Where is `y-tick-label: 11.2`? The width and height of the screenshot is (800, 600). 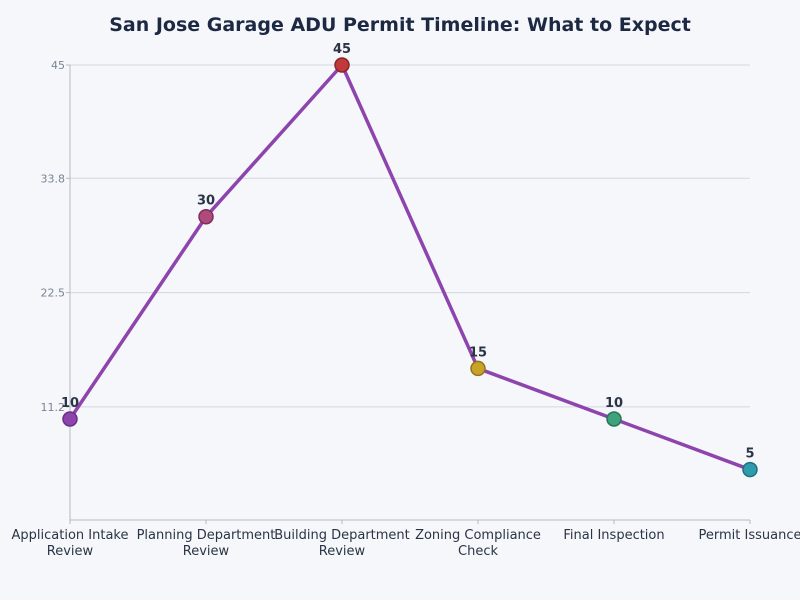
y-tick-label: 11.2 is located at coordinates (53, 407).